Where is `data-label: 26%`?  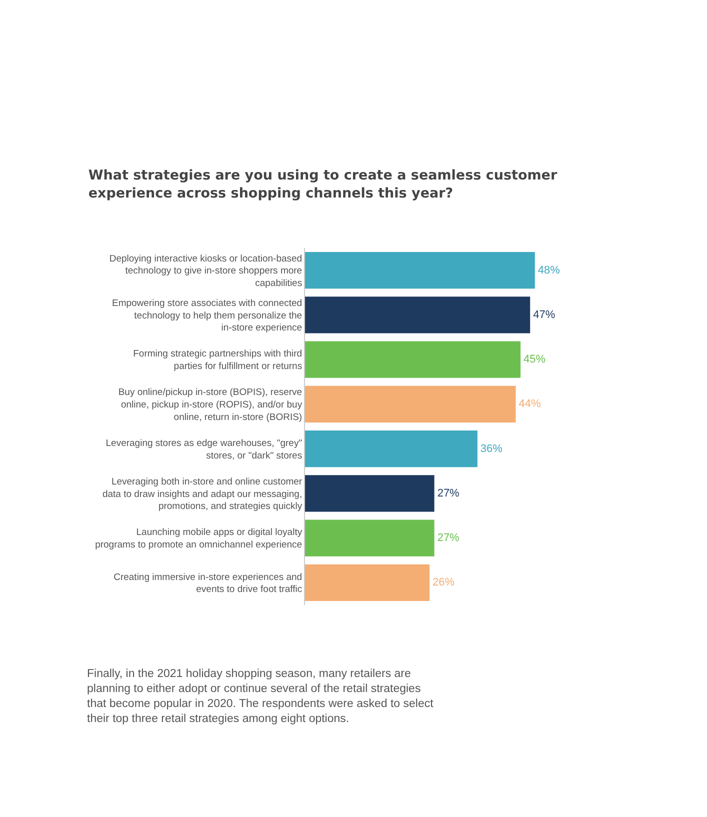 data-label: 26% is located at coordinates (443, 582).